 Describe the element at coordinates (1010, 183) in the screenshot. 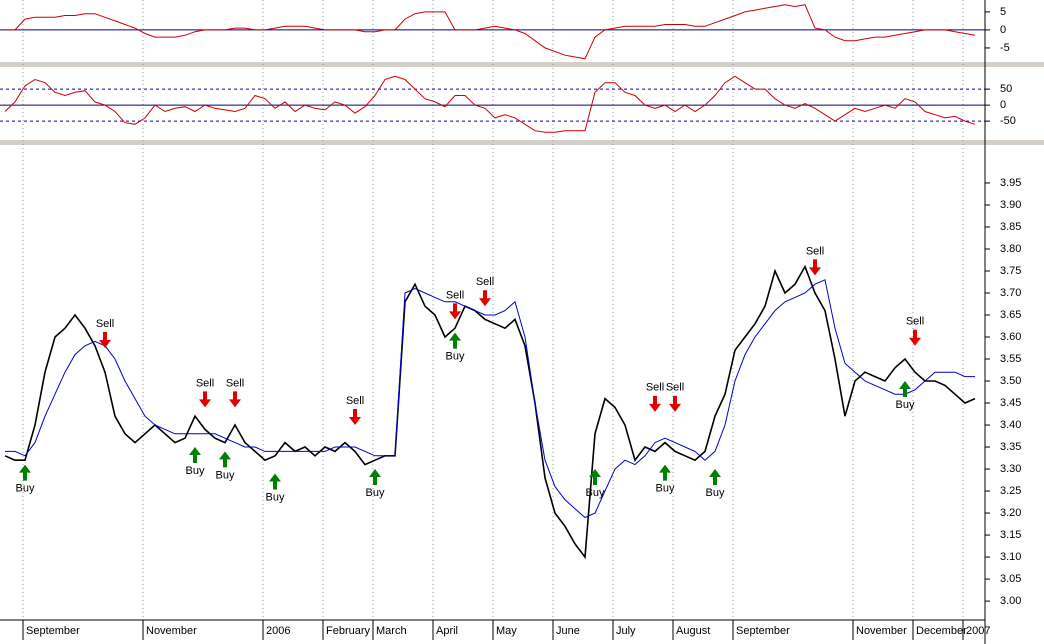

I see `y-tick-label: 3.95` at that location.